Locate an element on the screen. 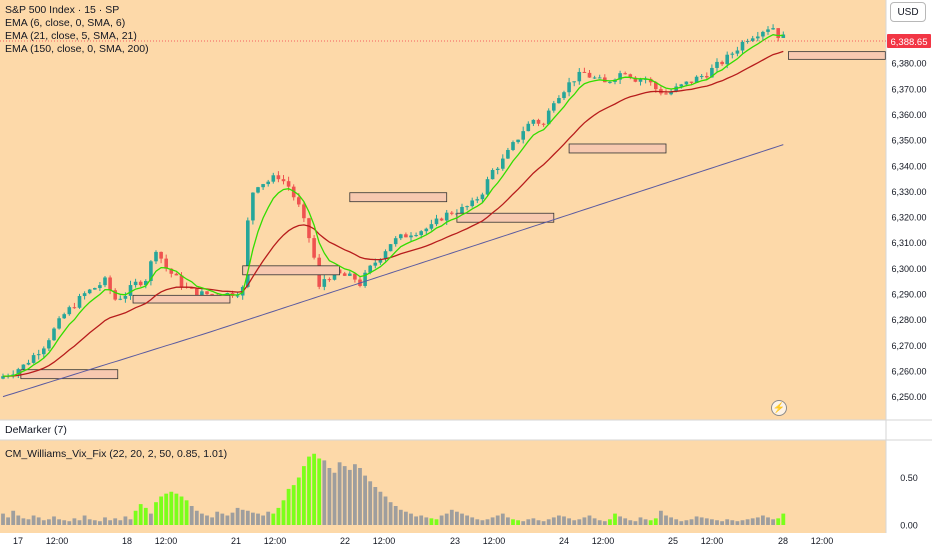  x-tick-label: 21 is located at coordinates (236, 541).